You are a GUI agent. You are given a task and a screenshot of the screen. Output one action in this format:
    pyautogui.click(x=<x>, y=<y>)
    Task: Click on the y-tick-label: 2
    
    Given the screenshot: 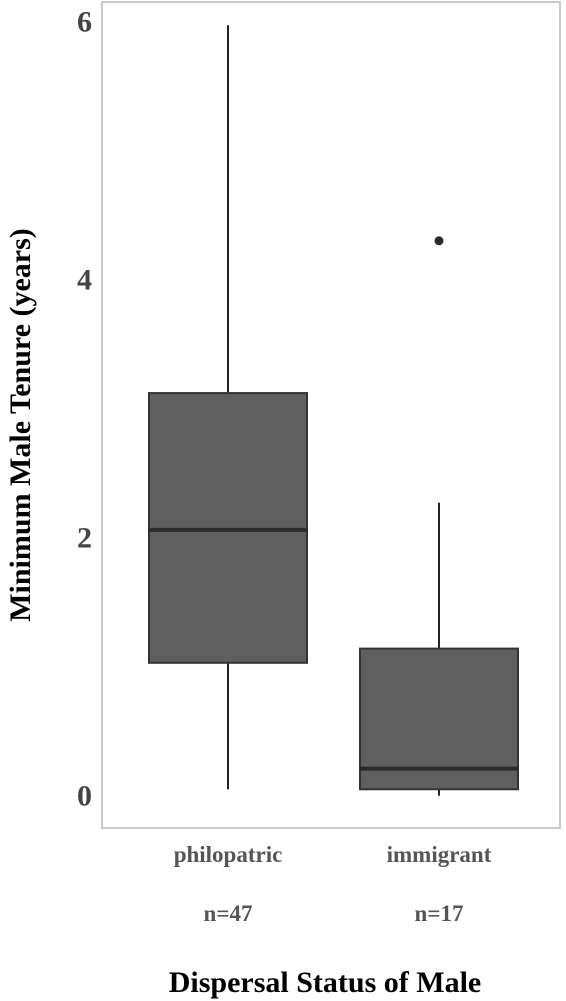 What is the action you would take?
    pyautogui.click(x=84, y=538)
    